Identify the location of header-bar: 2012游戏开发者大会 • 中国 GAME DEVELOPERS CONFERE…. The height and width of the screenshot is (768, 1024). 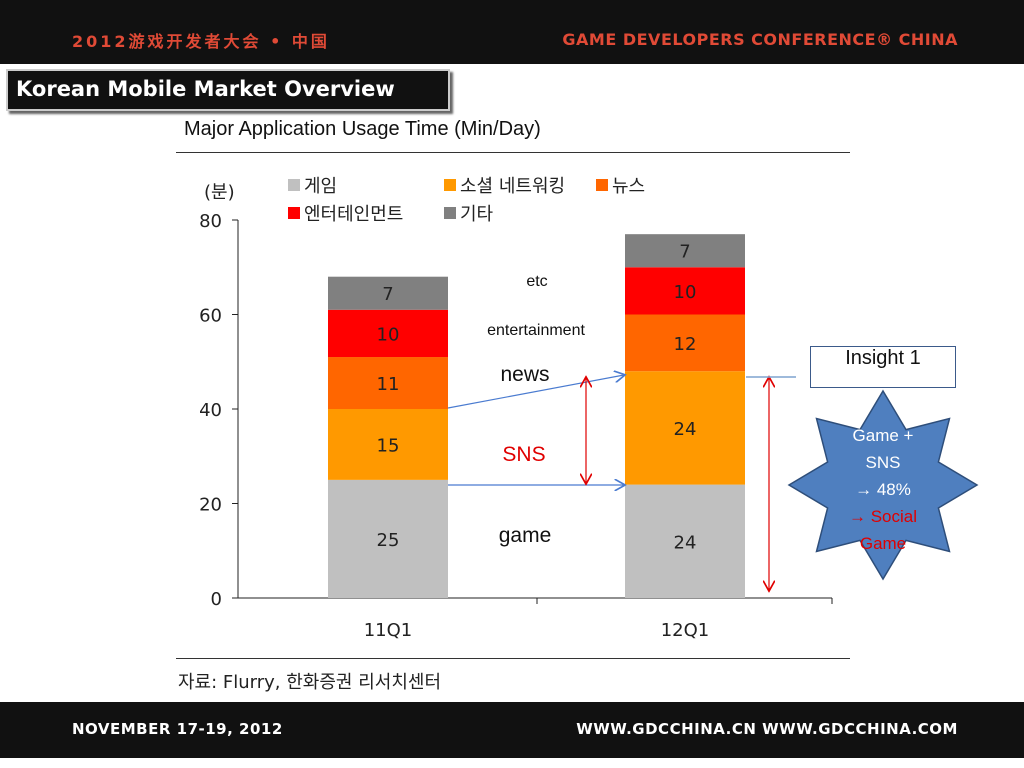
(512, 32).